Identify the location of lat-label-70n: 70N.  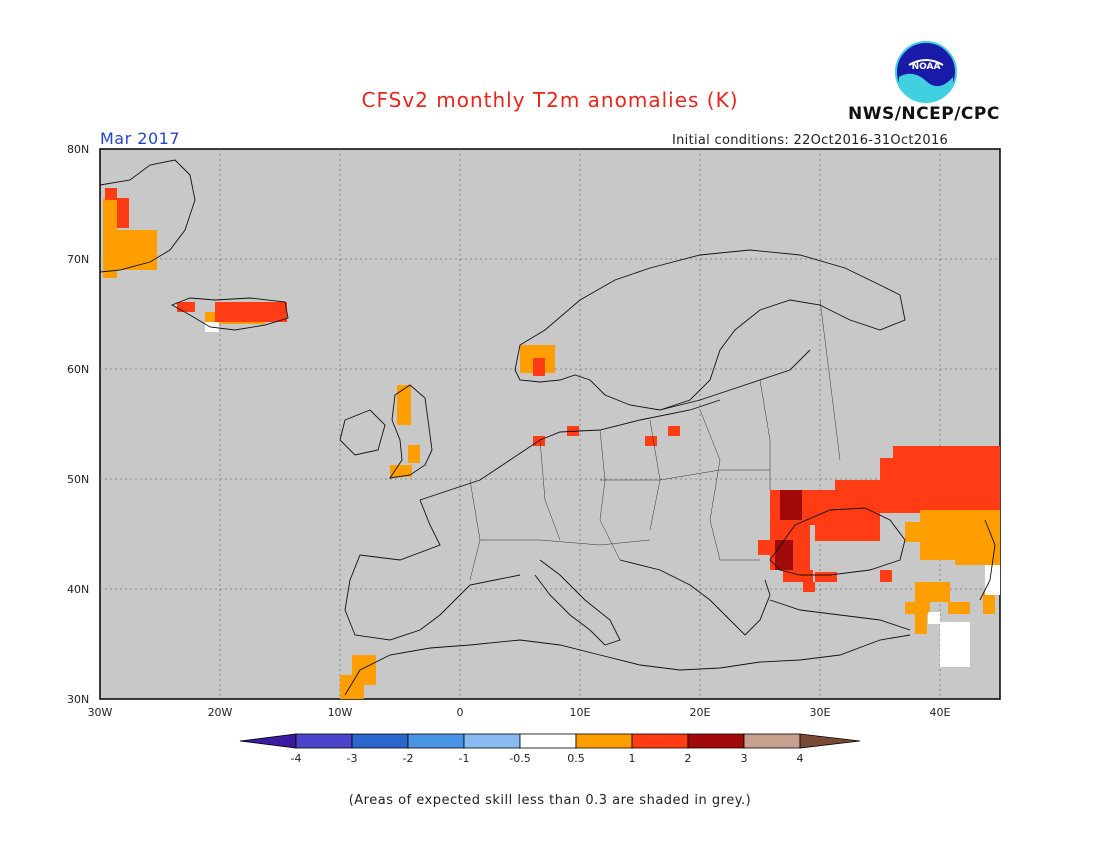
(78, 259).